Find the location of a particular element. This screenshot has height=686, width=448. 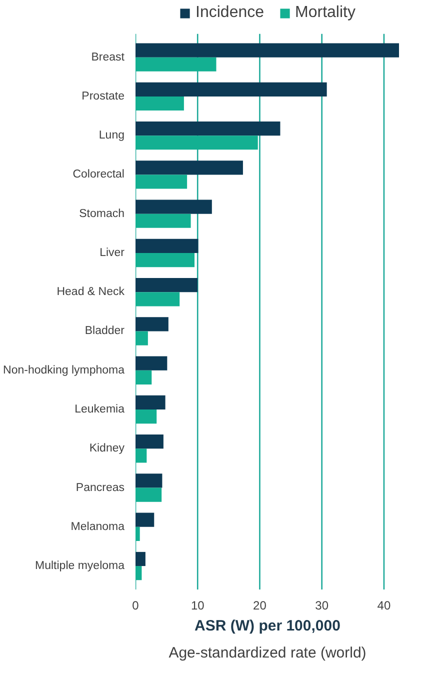

legend-label: Incidence is located at coordinates (230, 13).